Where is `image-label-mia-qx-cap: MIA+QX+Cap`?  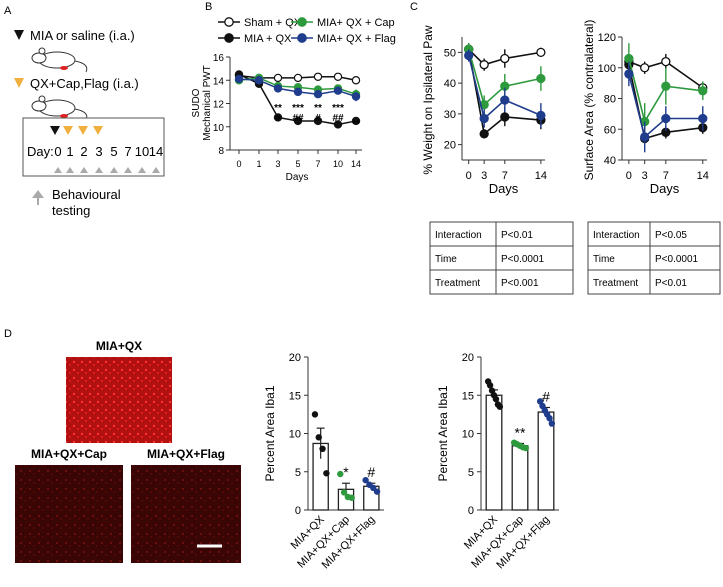 image-label-mia-qx-cap: MIA+QX+Cap is located at coordinates (69, 454).